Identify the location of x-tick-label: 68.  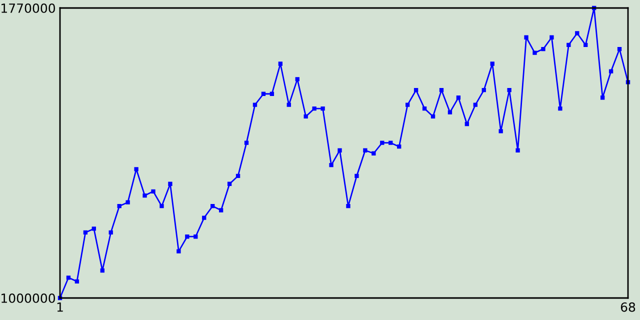
(628, 307).